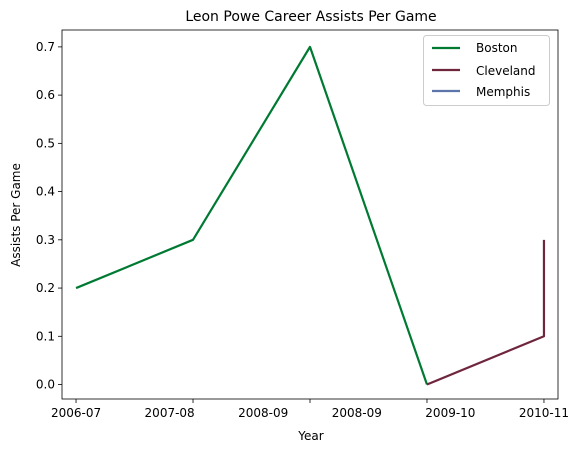 Image resolution: width=573 pixels, height=453 pixels. I want to click on legend-label-cleveland: Cleveland, so click(506, 71).